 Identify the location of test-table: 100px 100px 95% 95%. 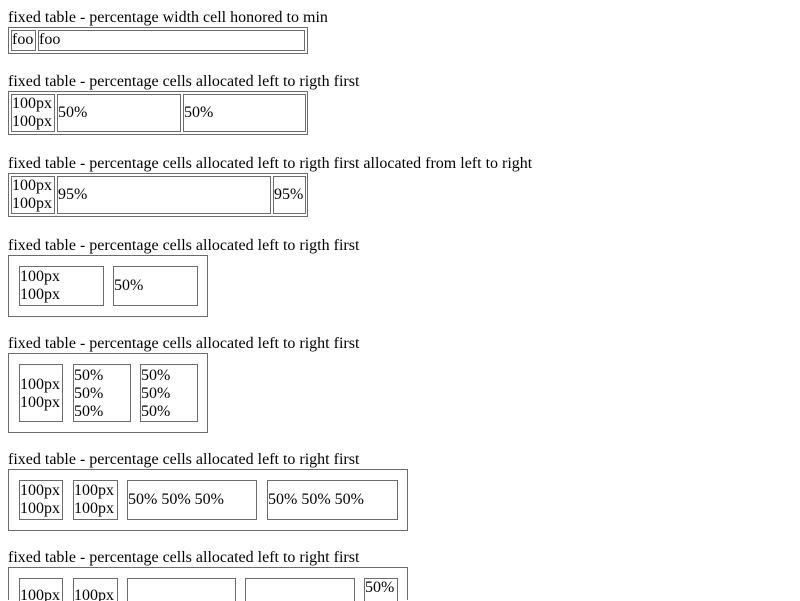
(158, 195).